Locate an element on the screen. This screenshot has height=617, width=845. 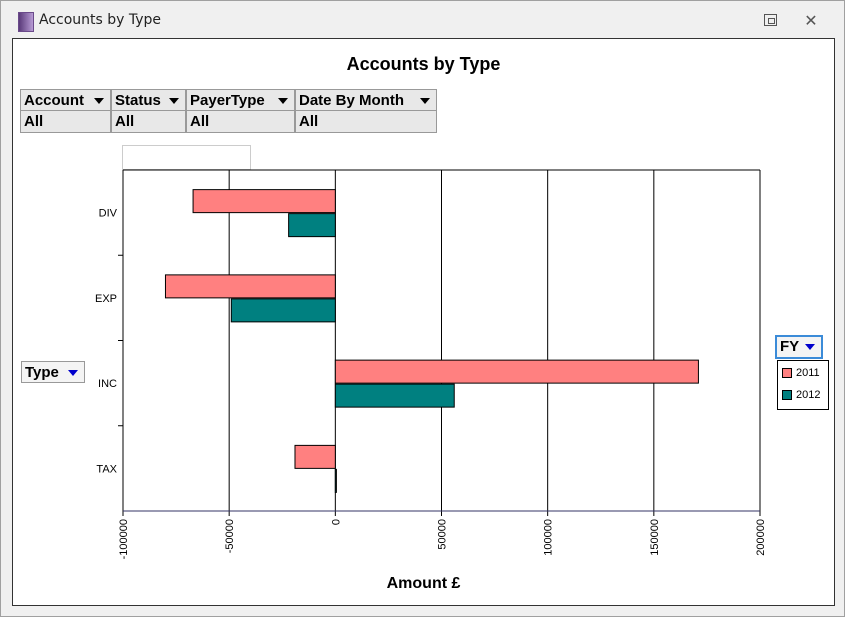
x-tick-label: -100000 is located at coordinates (124, 539).